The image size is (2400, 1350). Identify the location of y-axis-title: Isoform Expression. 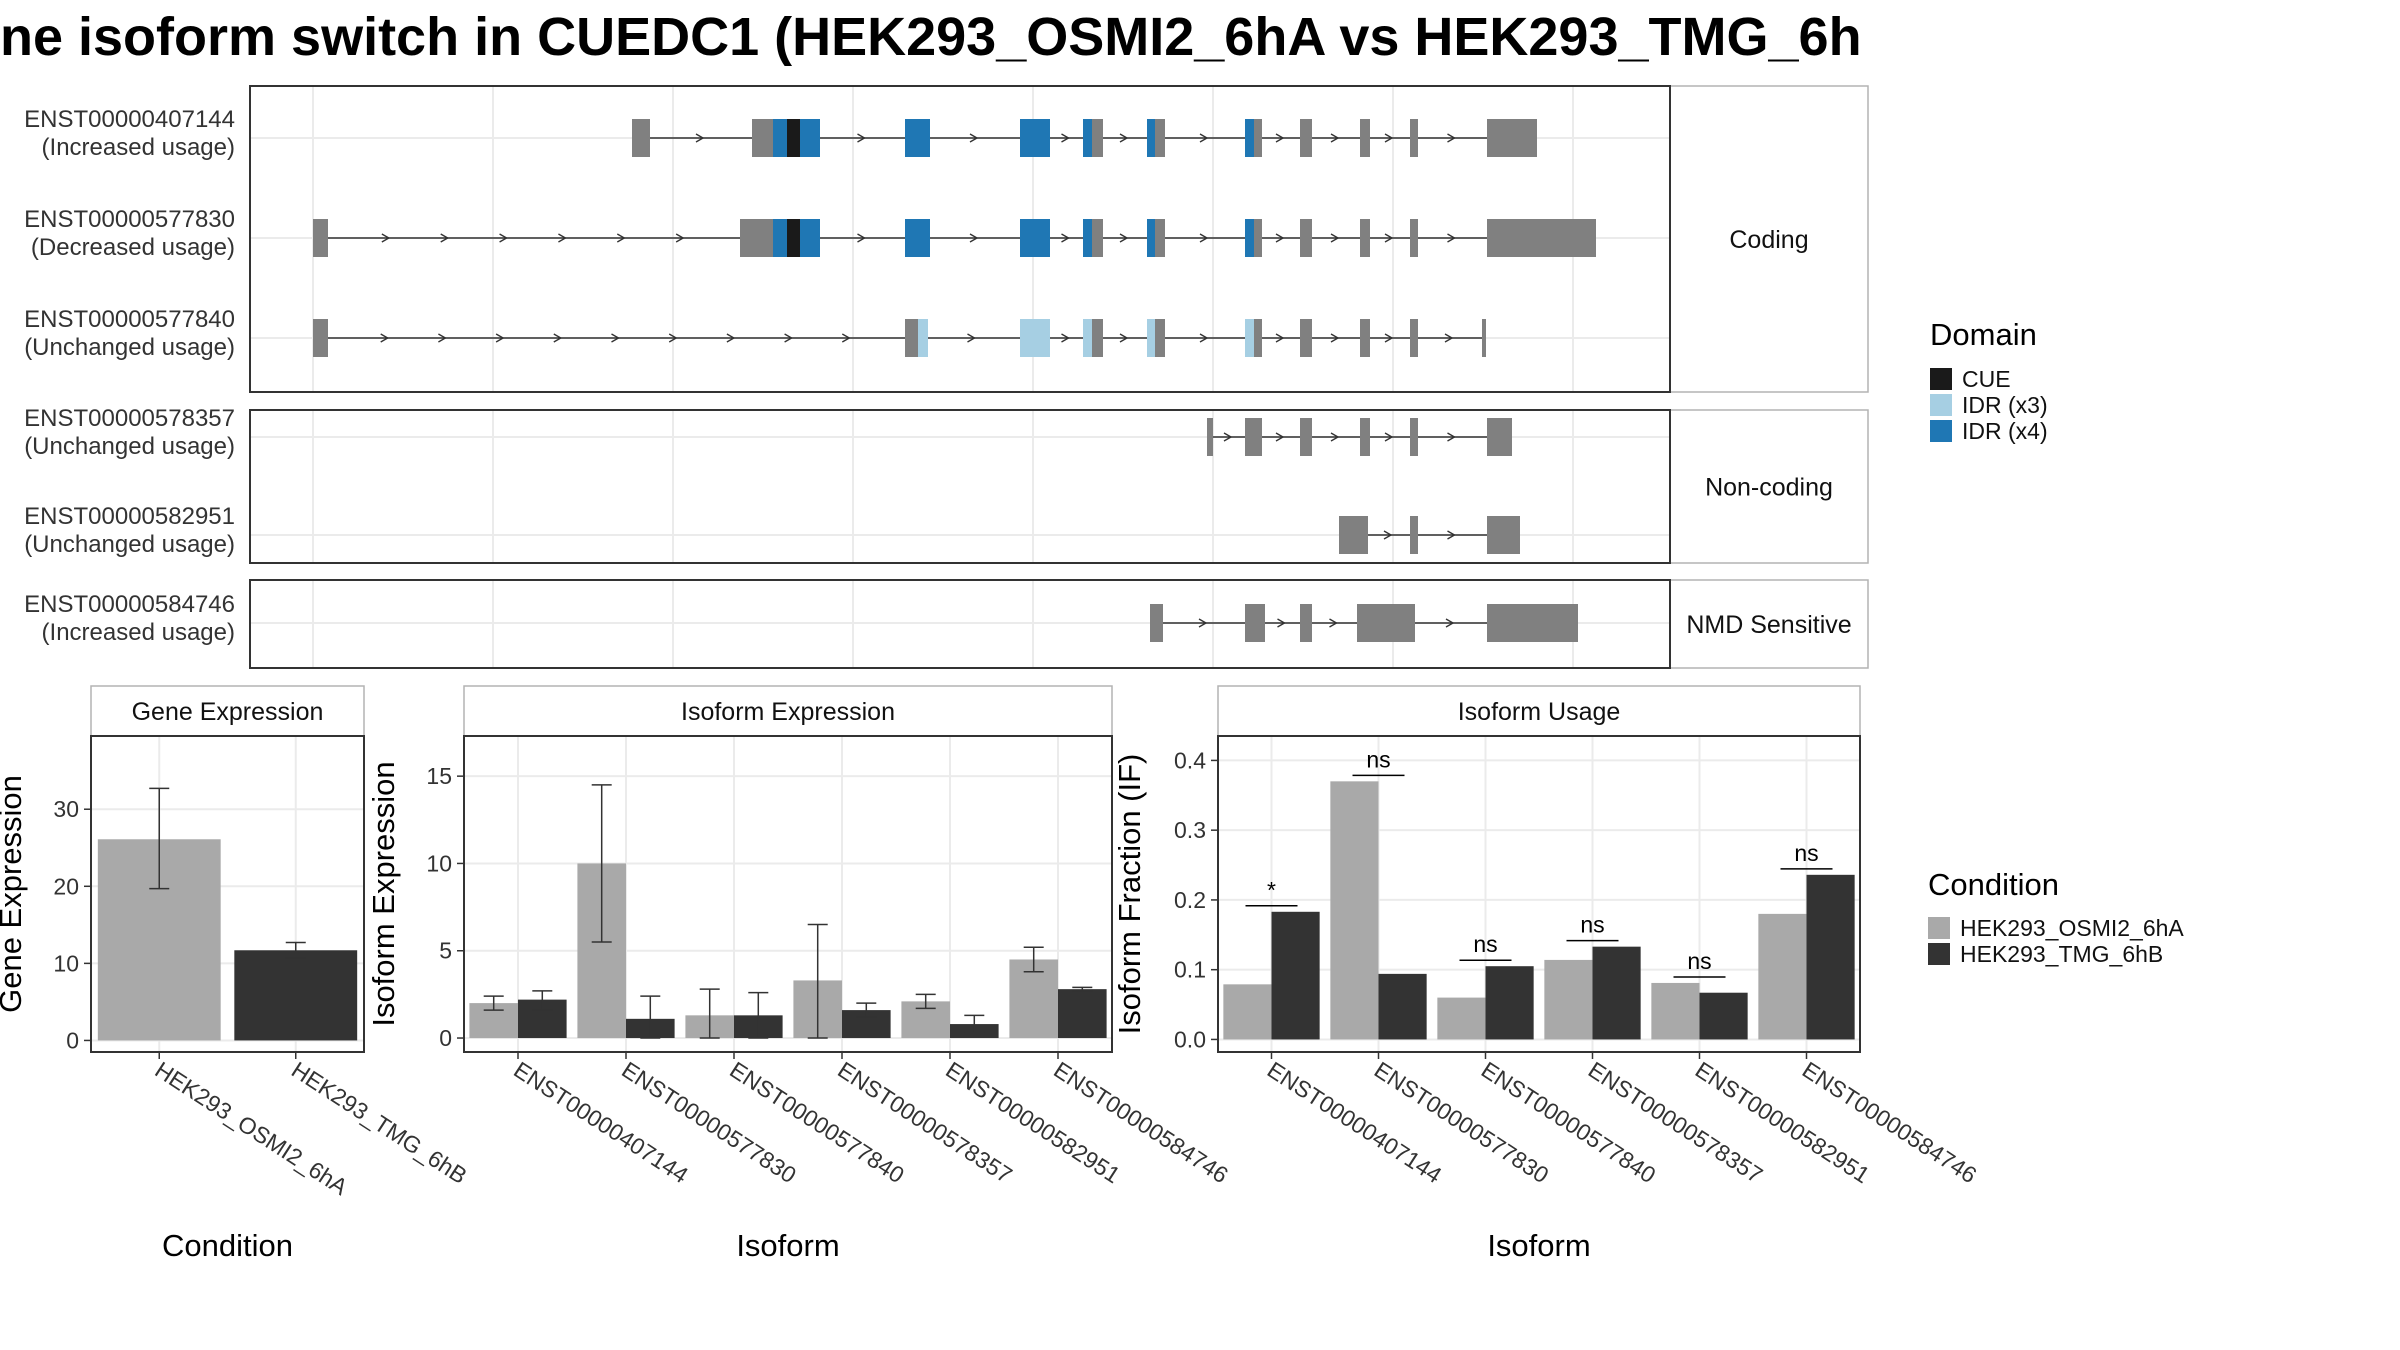
(383, 893).